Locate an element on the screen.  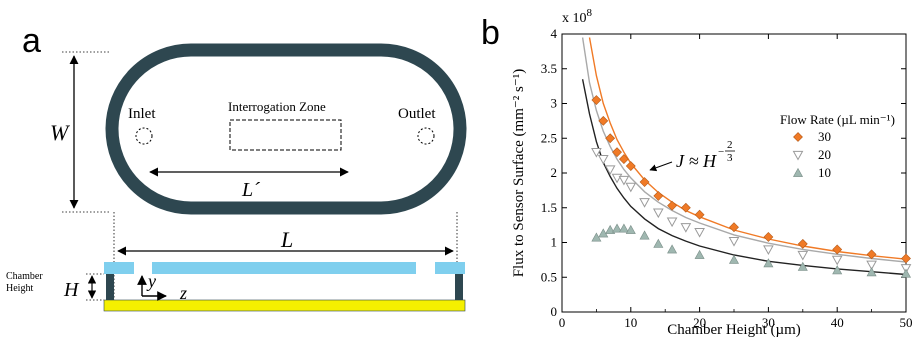
cover-right is located at coordinates (450, 268).